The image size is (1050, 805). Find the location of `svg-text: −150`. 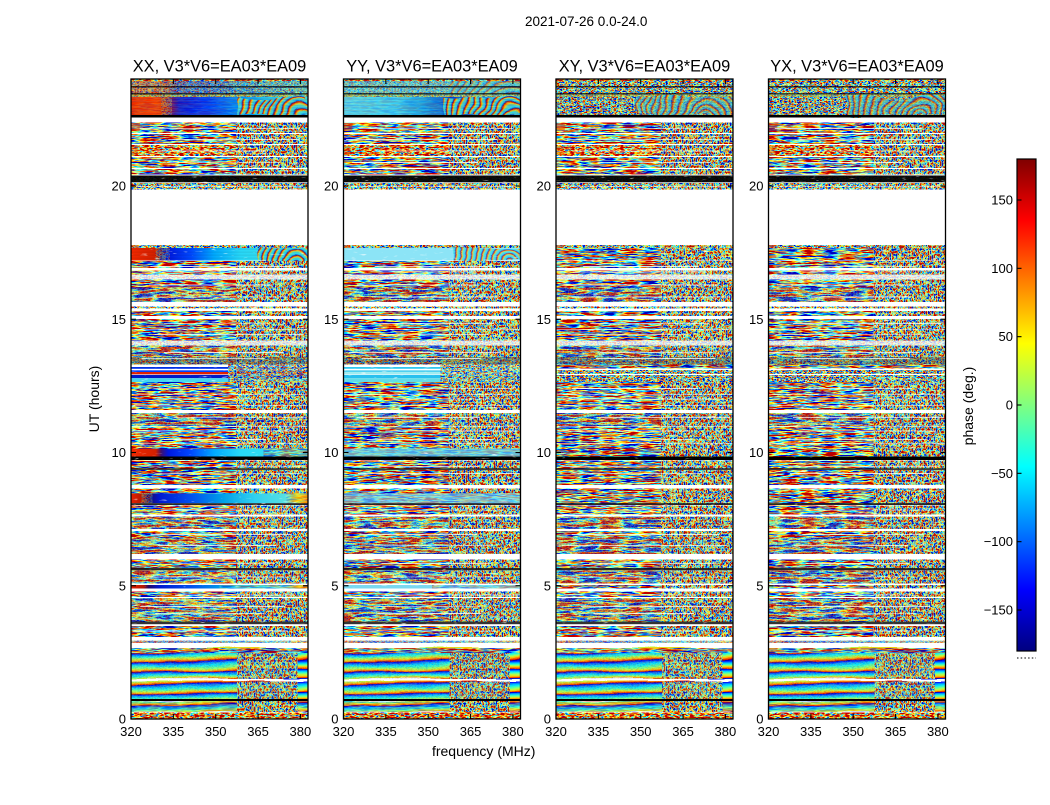

svg-text: −150 is located at coordinates (998, 610).